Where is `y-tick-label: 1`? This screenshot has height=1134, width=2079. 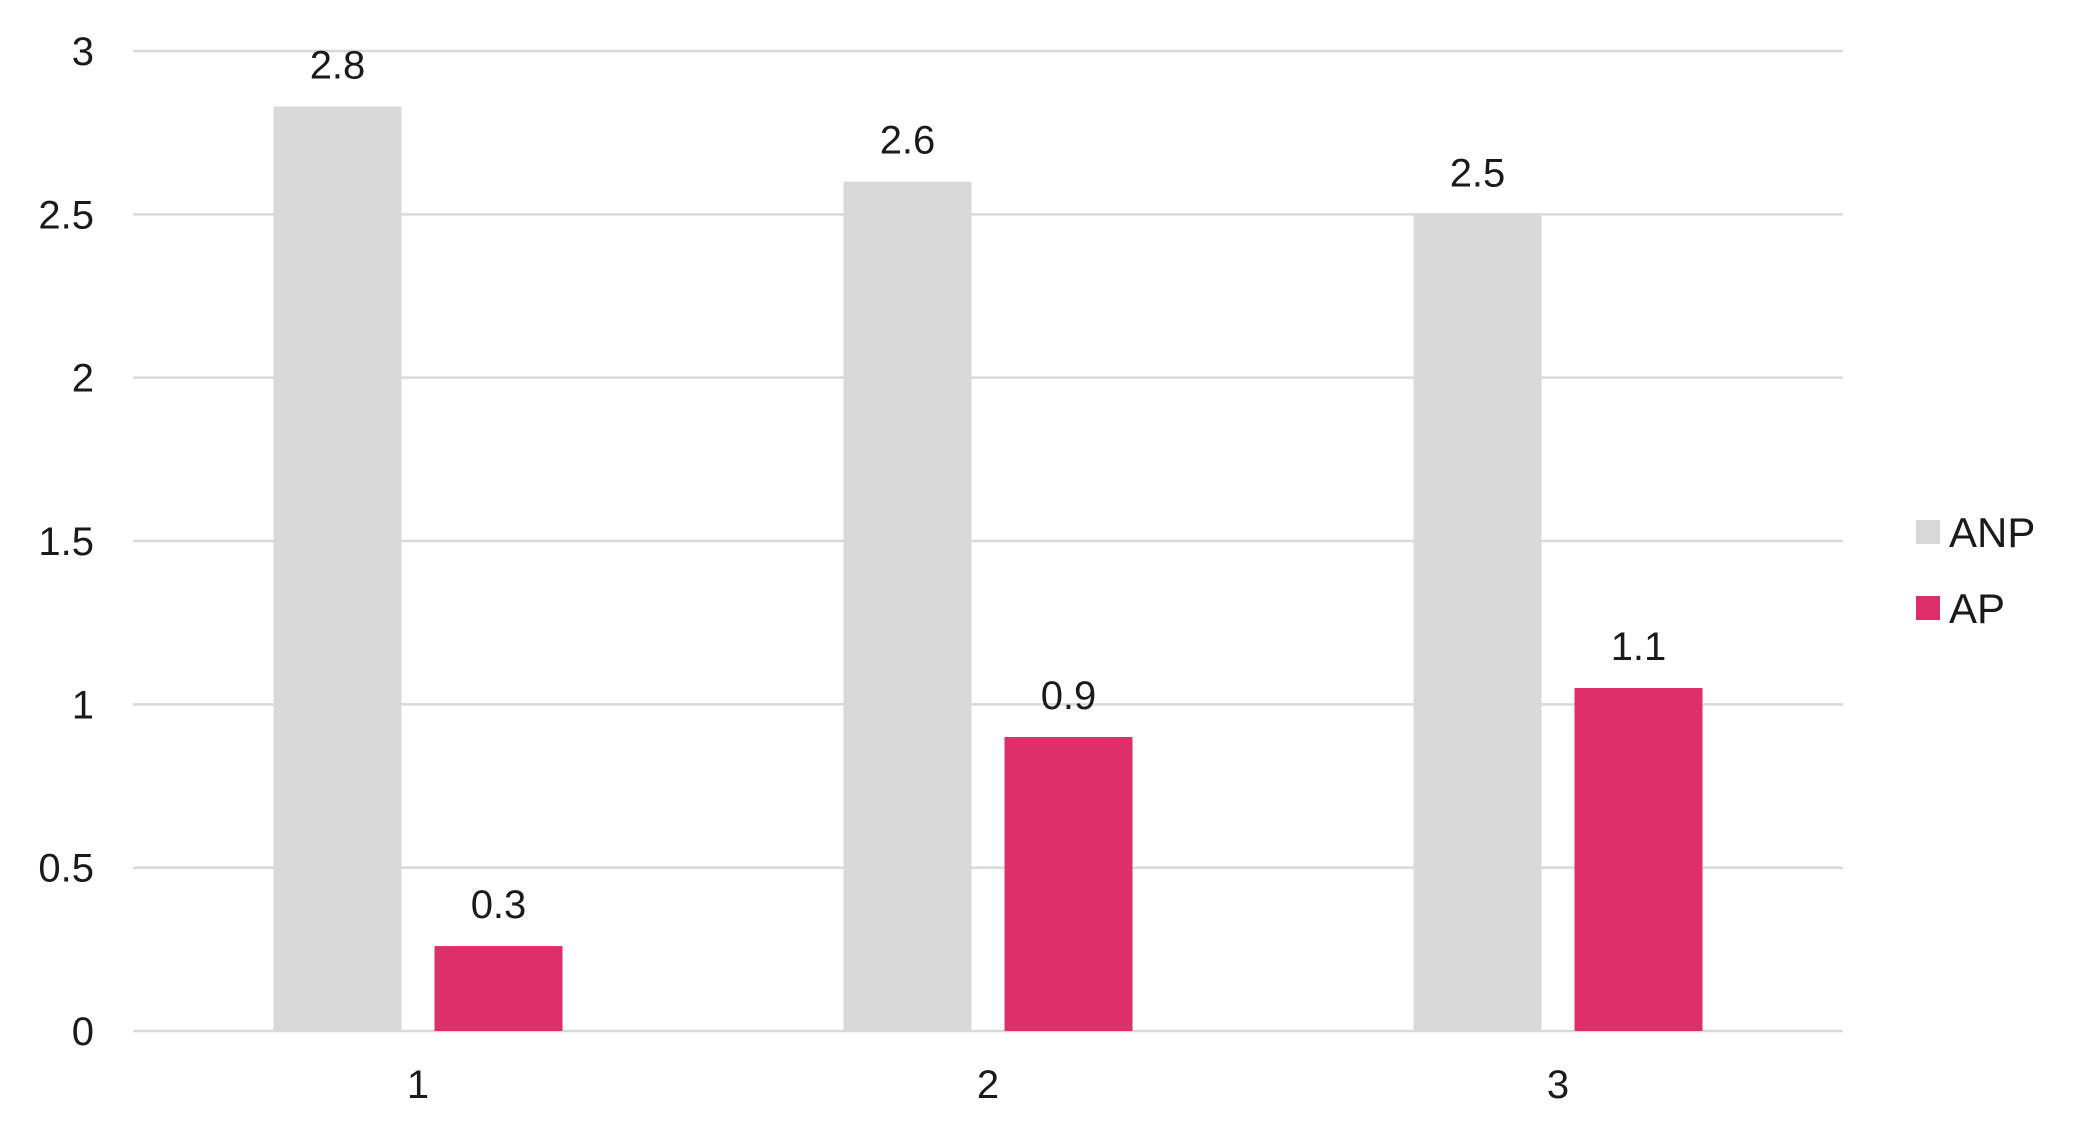 y-tick-label: 1 is located at coordinates (83, 705).